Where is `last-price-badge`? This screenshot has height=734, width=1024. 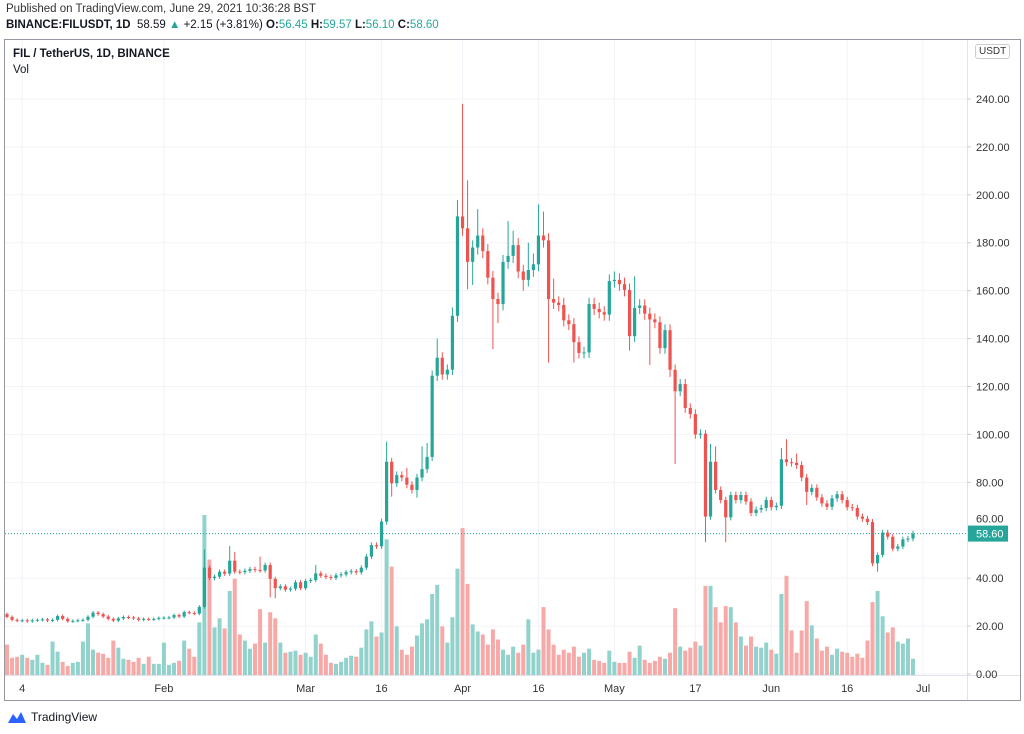 last-price-badge is located at coordinates (988, 533).